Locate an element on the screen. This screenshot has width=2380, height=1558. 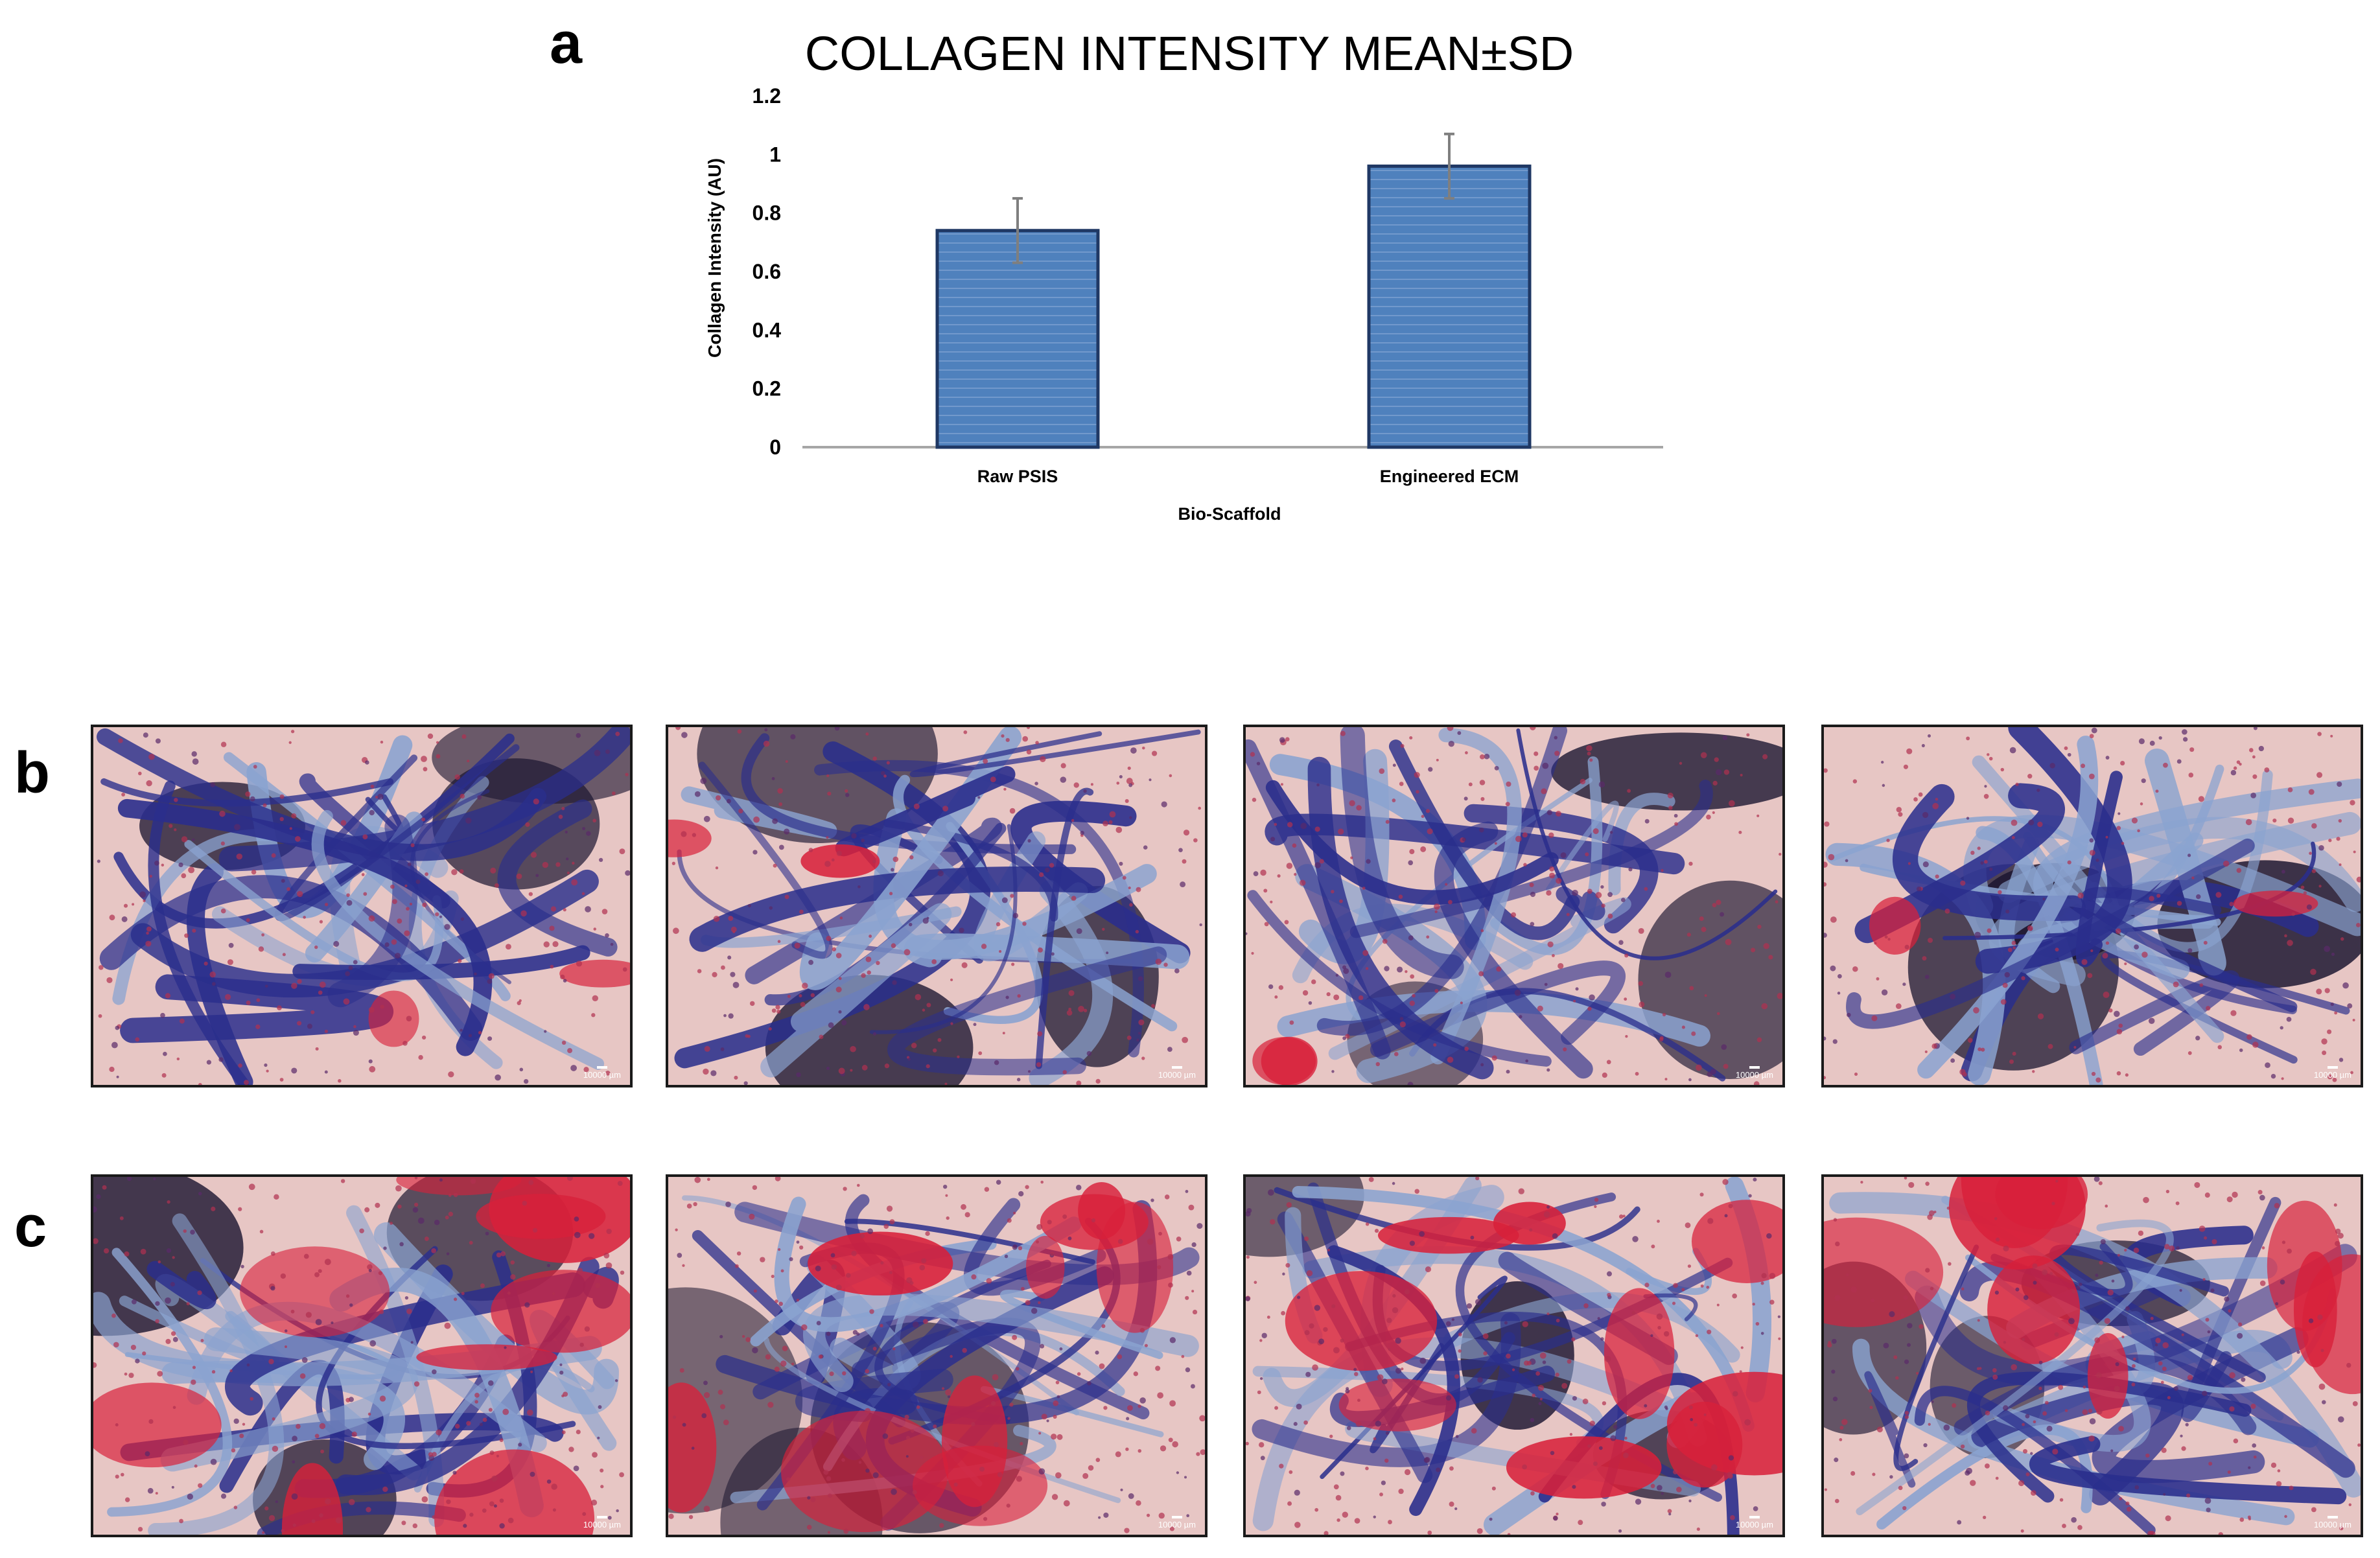
micrograph-c-4: 10000 µm is located at coordinates (2092, 1355).